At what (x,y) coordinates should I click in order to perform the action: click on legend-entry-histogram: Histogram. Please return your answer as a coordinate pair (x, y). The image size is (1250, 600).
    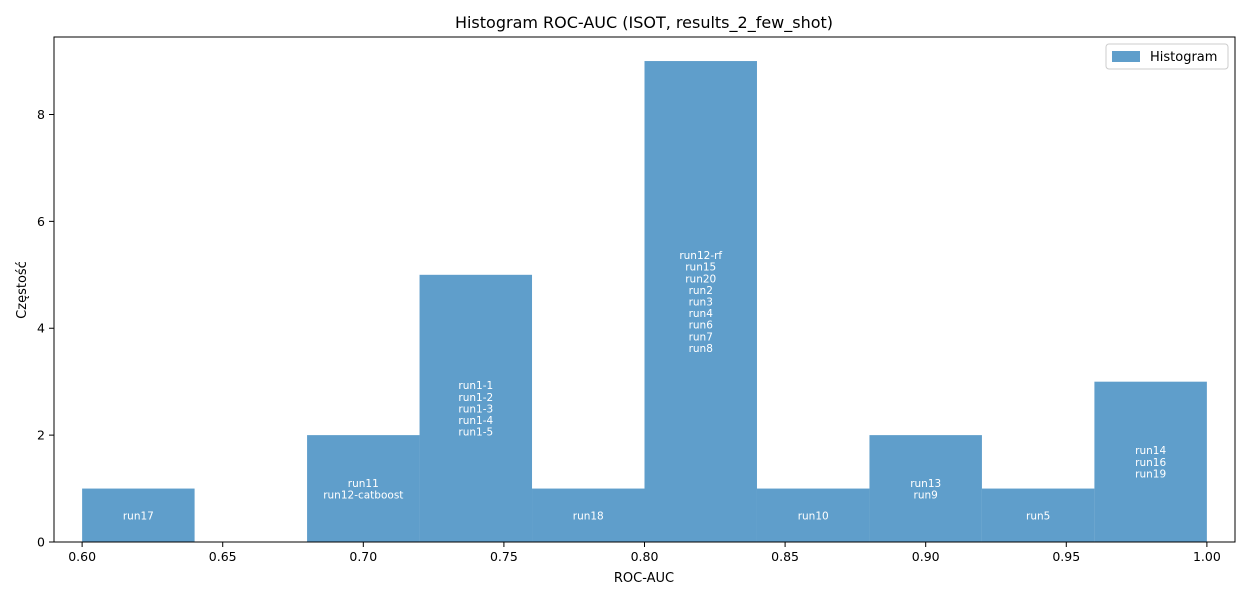
    Looking at the image, I should click on (1183, 57).